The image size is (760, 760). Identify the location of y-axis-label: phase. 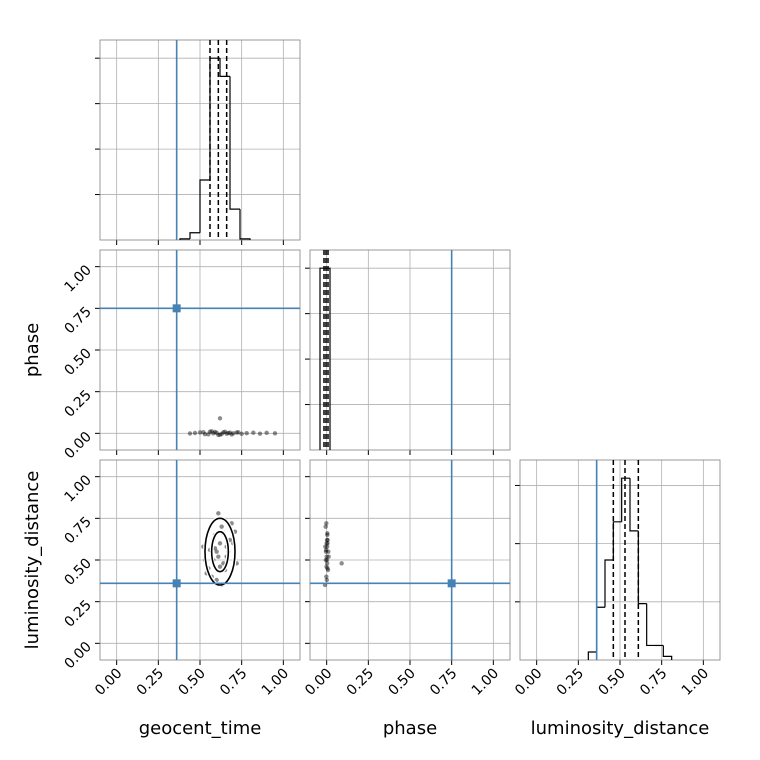
(32, 350).